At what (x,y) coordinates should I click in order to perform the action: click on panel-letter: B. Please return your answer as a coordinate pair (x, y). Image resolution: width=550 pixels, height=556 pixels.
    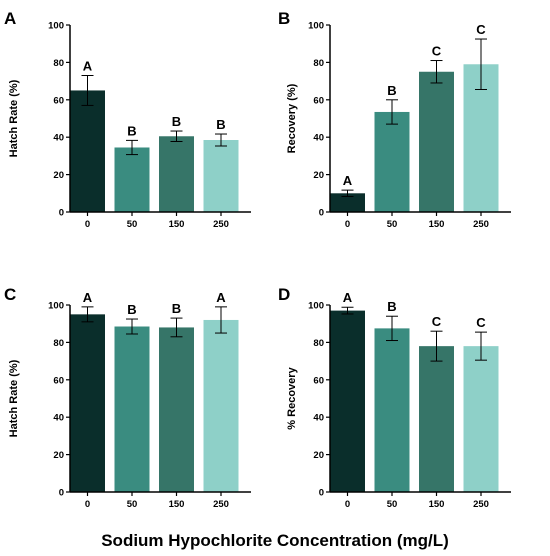
    Looking at the image, I should click on (284, 18).